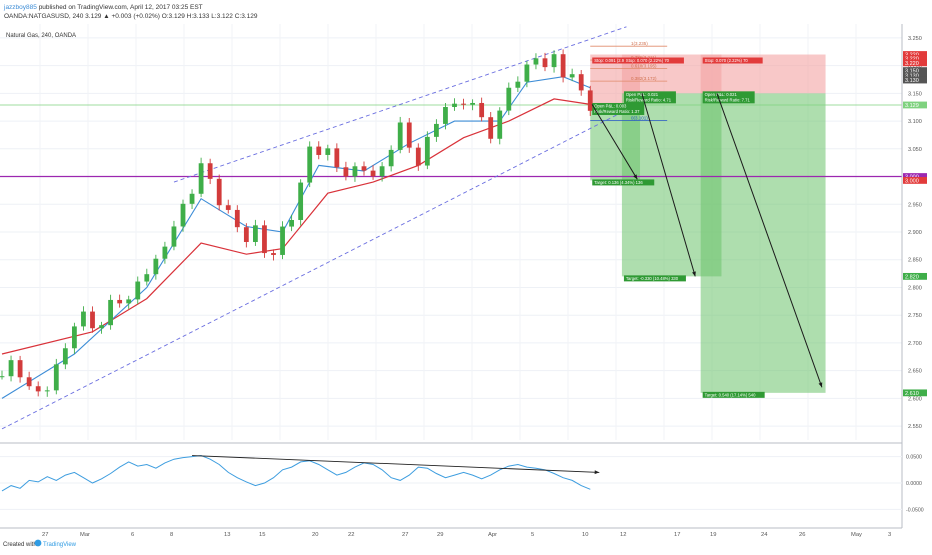 The image size is (932, 555). What do you see at coordinates (20, 545) in the screenshot?
I see `created-with-label: Created with` at bounding box center [20, 545].